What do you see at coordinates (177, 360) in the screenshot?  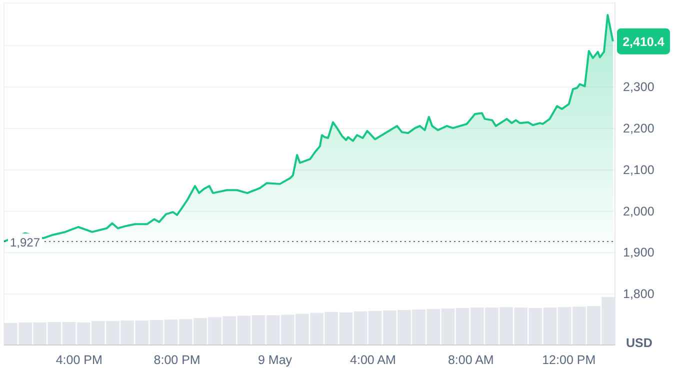 I see `x-tick-label: 8:00 PM` at bounding box center [177, 360].